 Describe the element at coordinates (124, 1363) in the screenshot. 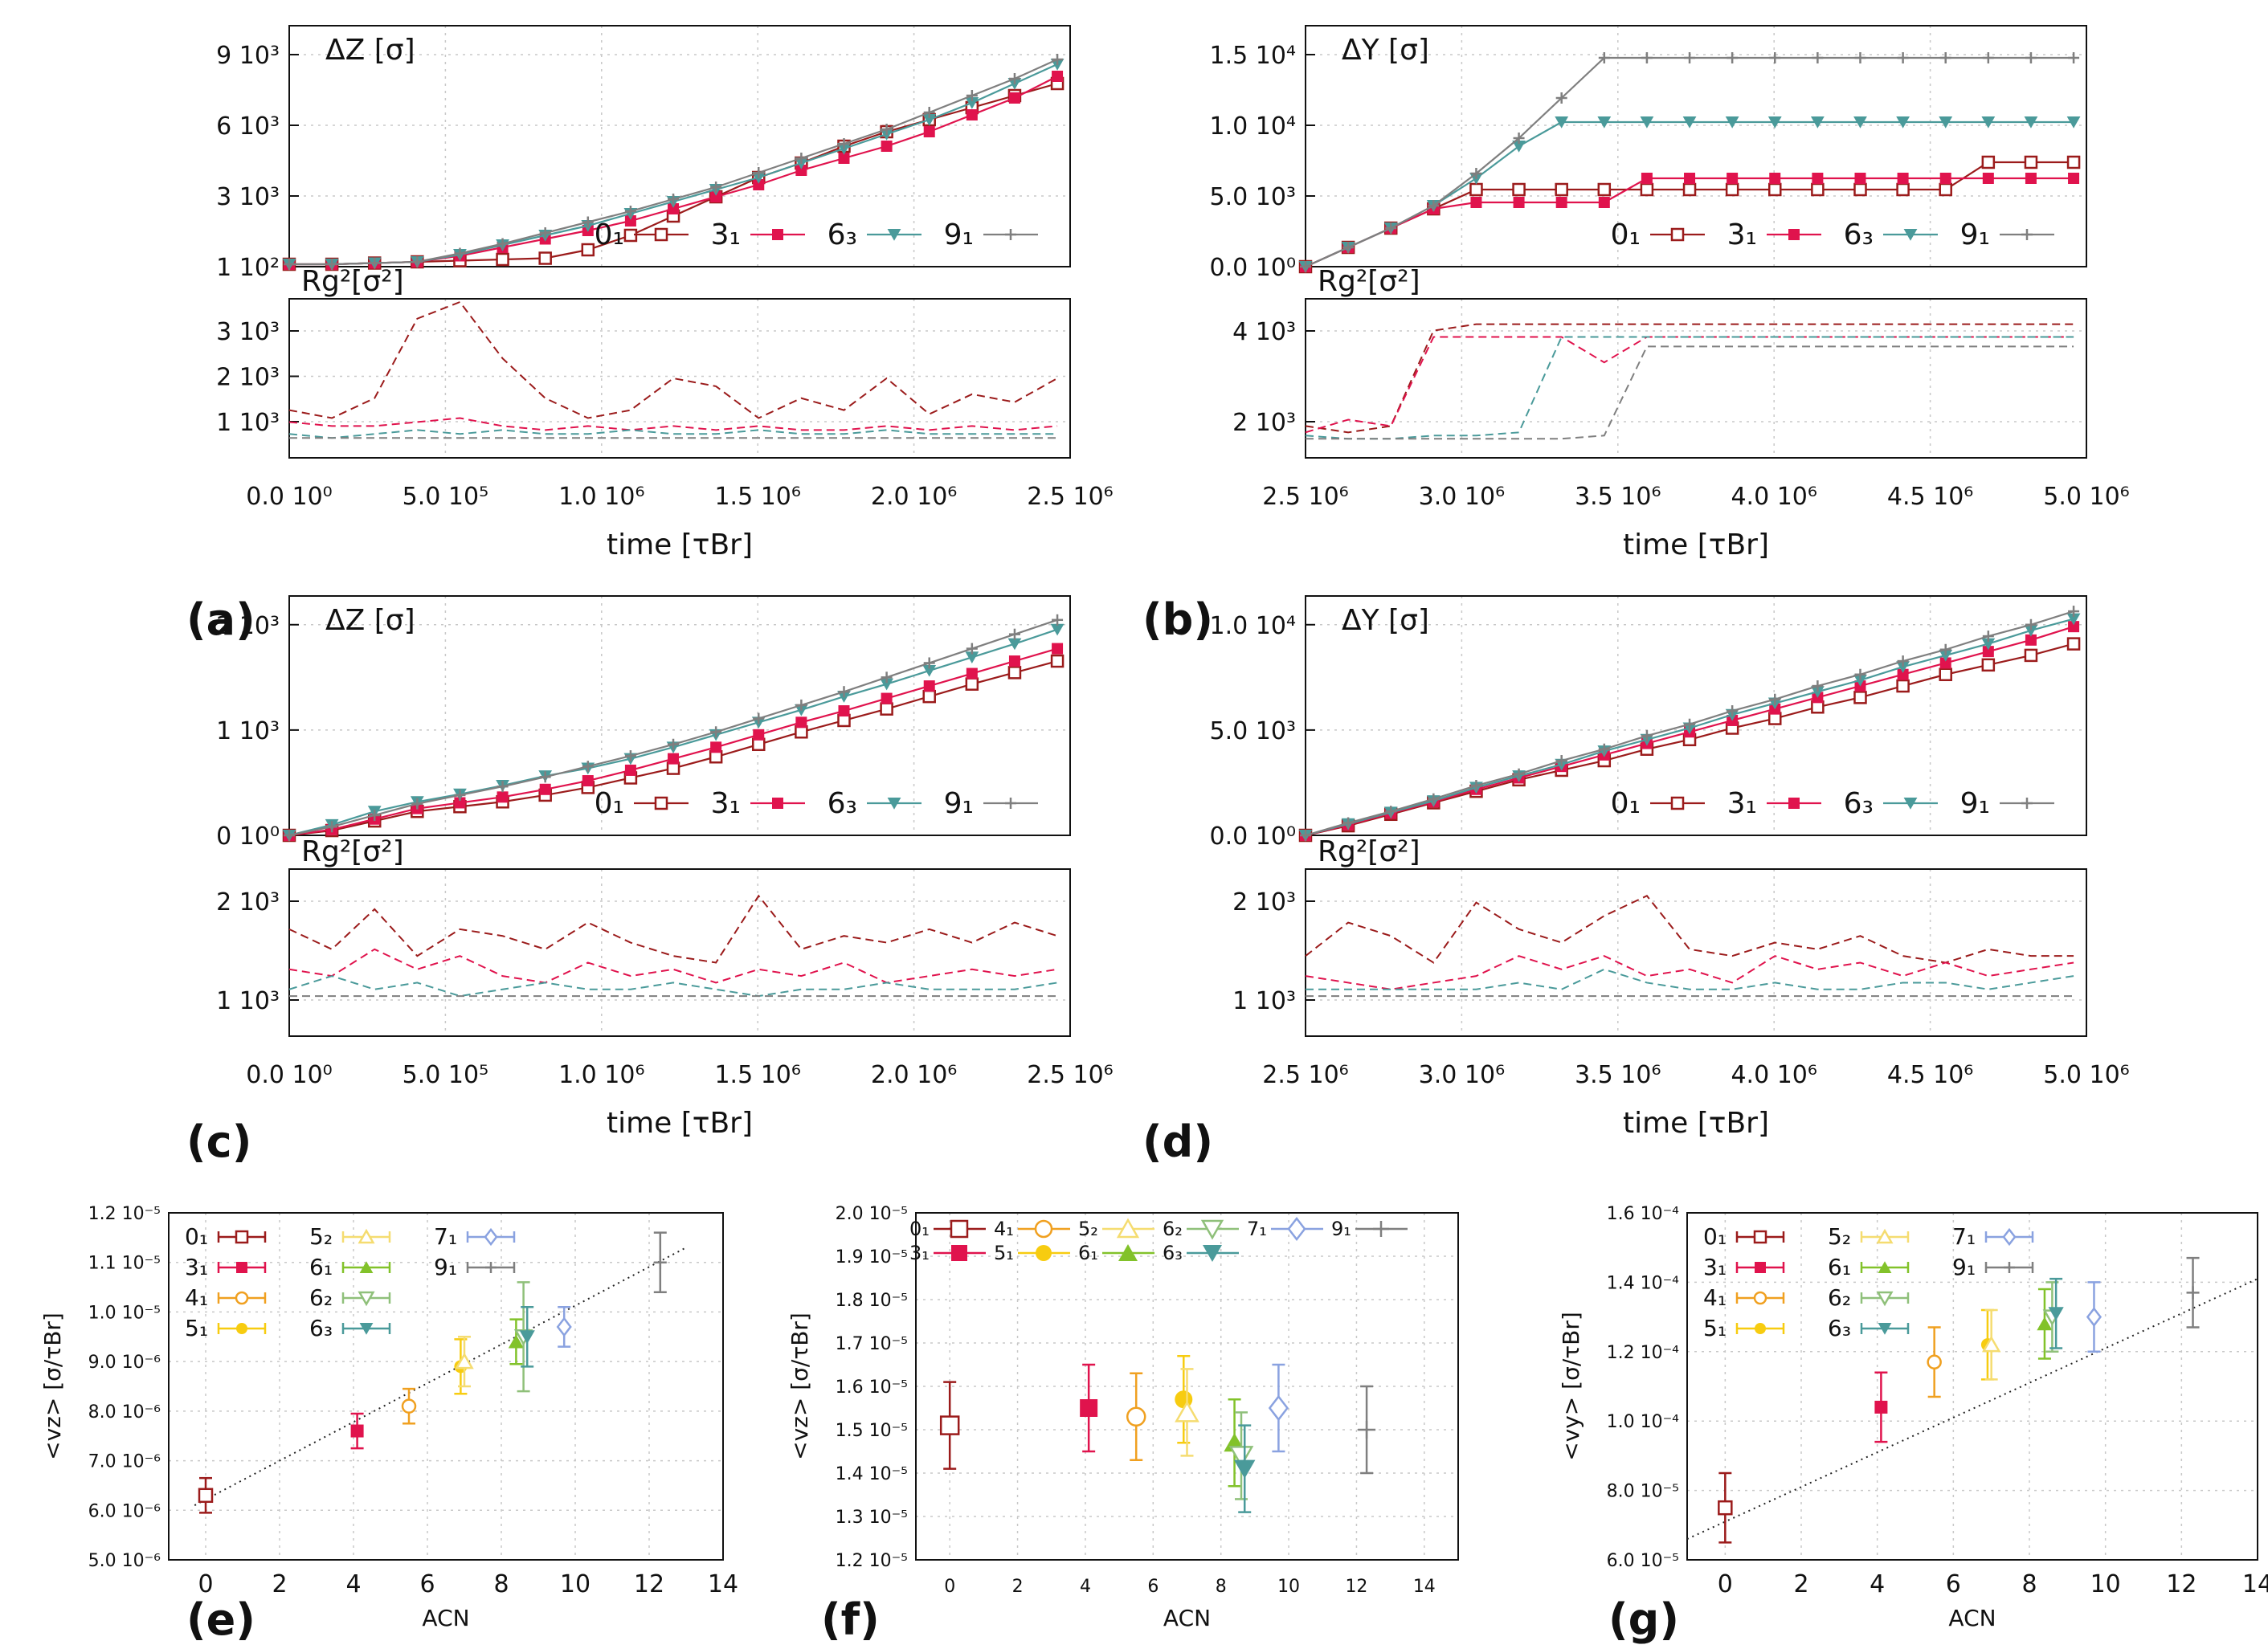

I see `y-tick-label: 9.0 10⁻⁶` at that location.